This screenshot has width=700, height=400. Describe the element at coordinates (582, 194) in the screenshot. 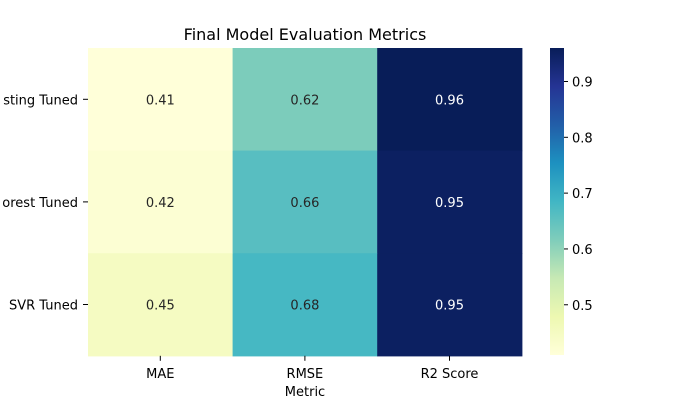

I see `colorbar-tick-label: 0.7` at that location.